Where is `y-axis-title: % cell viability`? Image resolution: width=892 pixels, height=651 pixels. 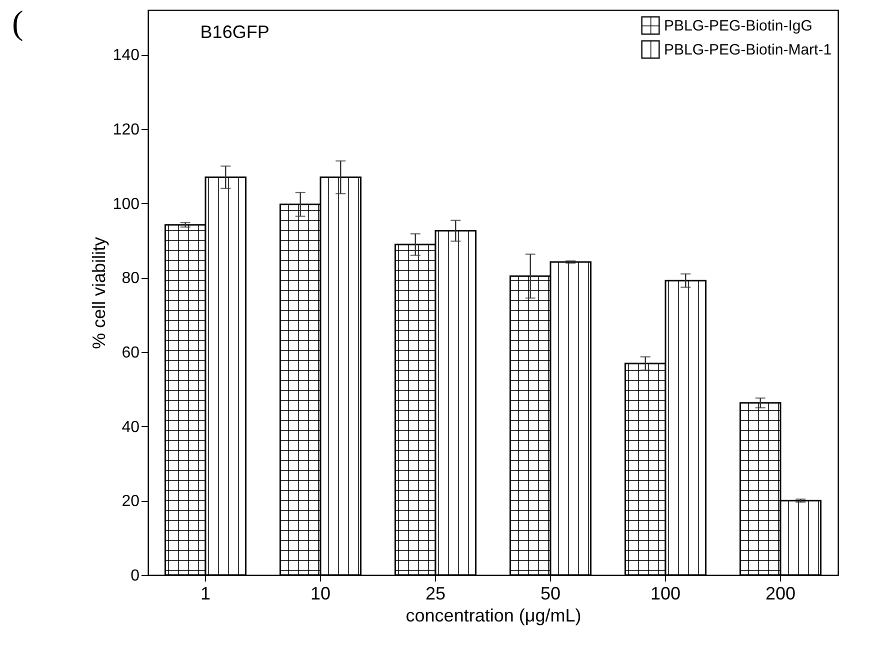
y-axis-title: % cell viability is located at coordinates (98, 293).